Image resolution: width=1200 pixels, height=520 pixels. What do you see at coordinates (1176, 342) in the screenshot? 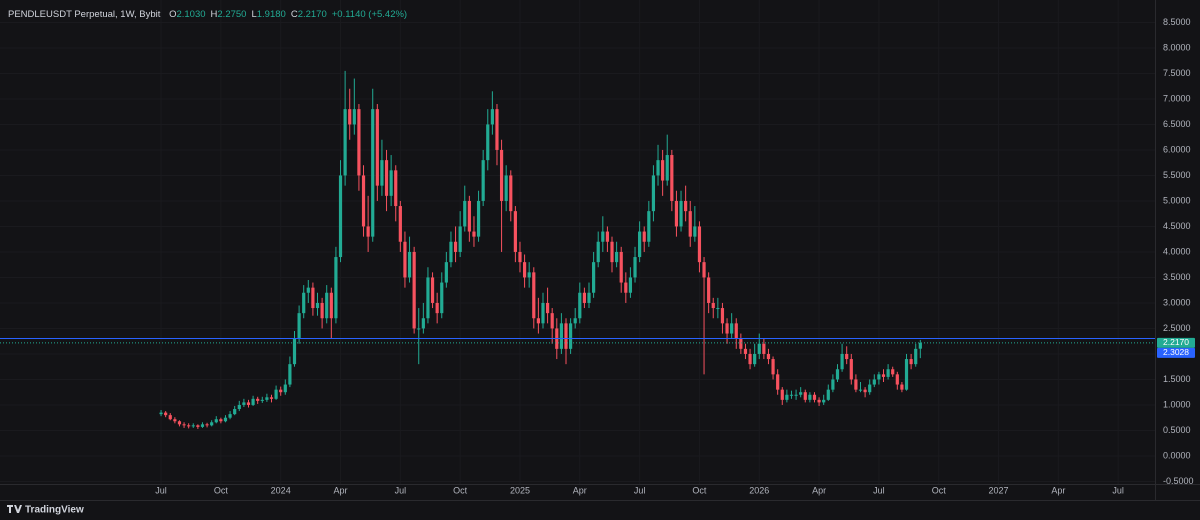
I see `price-label: 2.2170` at bounding box center [1176, 342].